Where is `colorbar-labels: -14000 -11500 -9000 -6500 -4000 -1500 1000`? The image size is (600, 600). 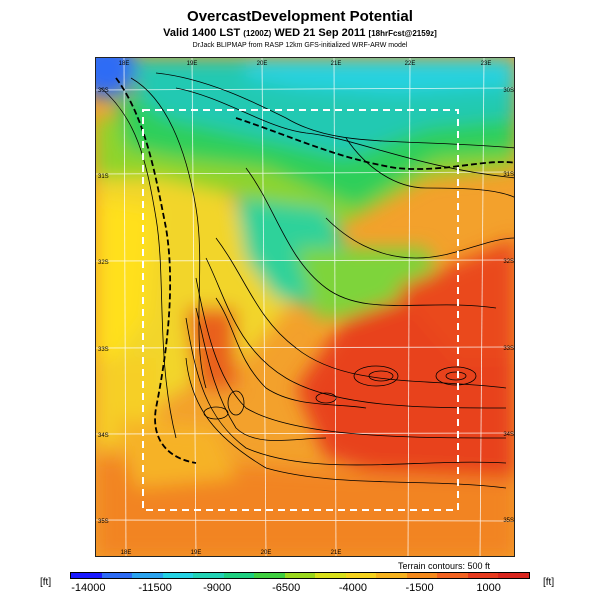 colorbar-labels: -14000 -11500 -9000 -6500 -4000 -1500 1000 is located at coordinates (300, 589).